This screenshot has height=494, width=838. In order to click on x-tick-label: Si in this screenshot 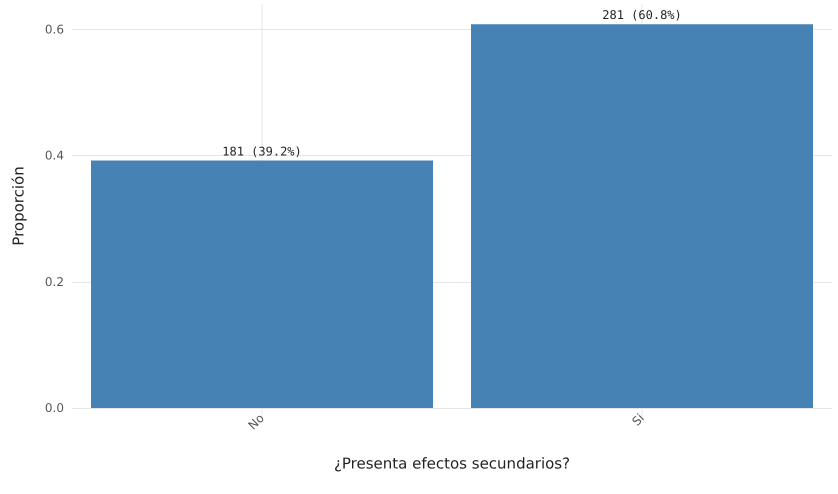, I will do `click(638, 420)`.